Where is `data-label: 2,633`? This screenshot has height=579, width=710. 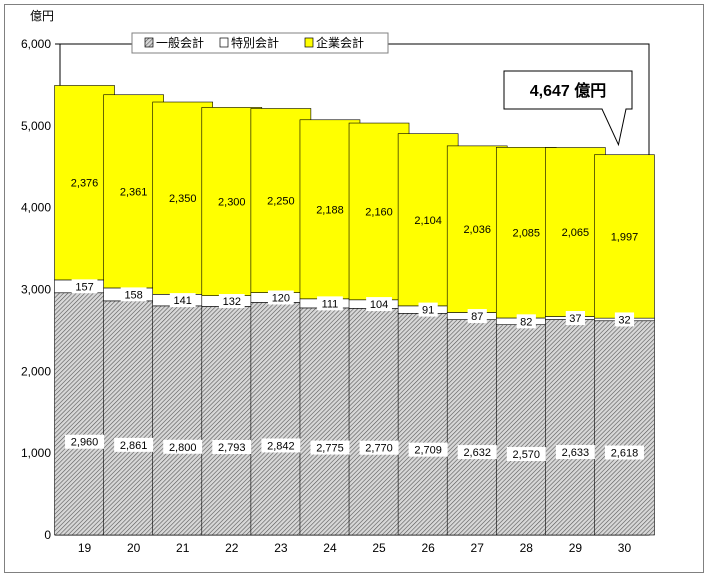
data-label: 2,633 is located at coordinates (576, 453).